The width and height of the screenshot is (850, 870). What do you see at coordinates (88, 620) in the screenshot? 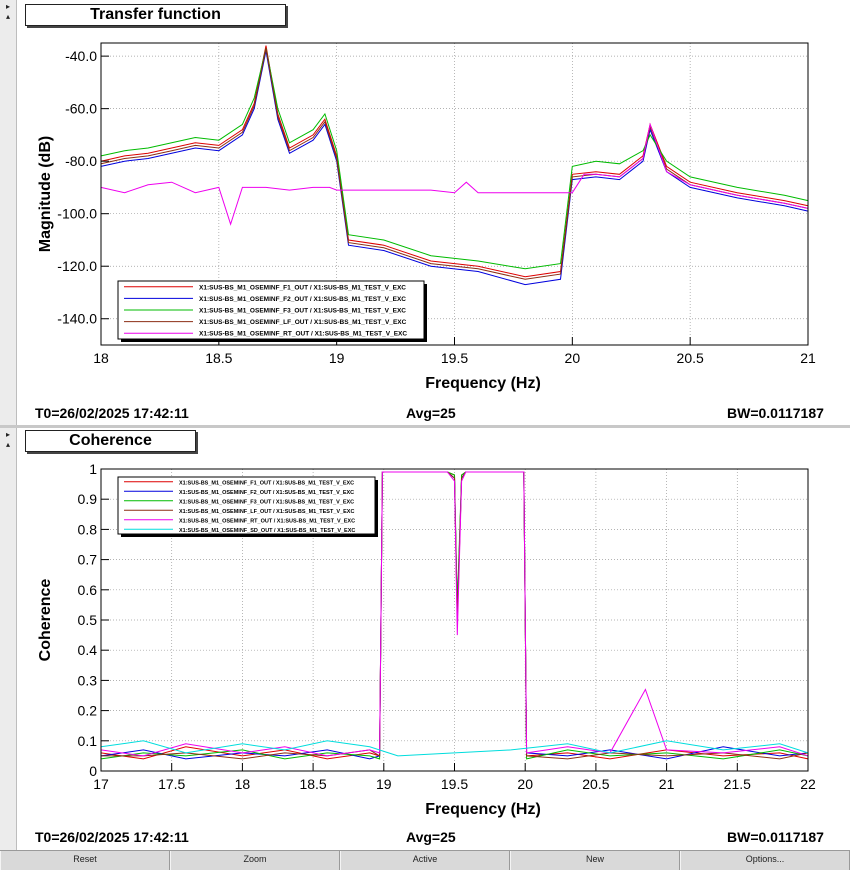
I see `y-tick-label: 0.5` at bounding box center [88, 620].